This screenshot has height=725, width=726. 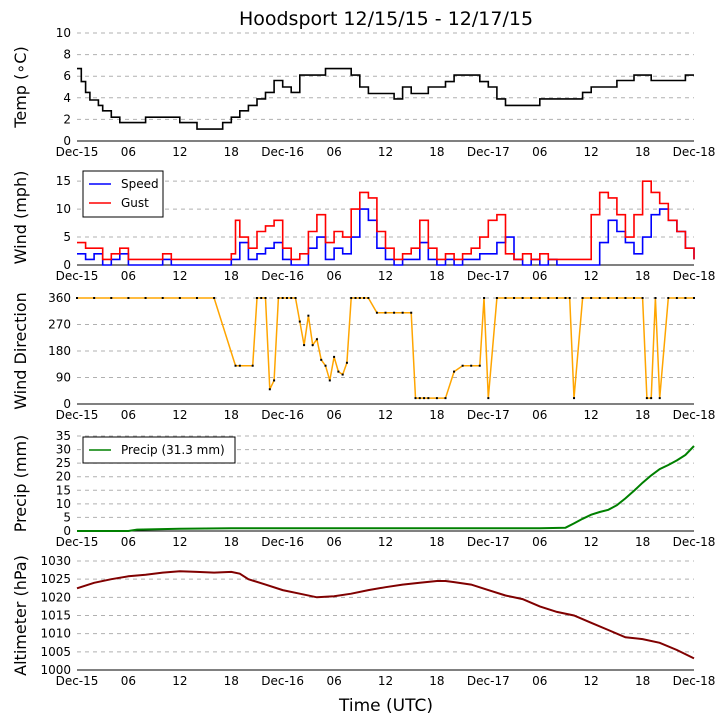 What do you see at coordinates (63, 463) in the screenshot?
I see `y-tick-label: 25` at bounding box center [63, 463].